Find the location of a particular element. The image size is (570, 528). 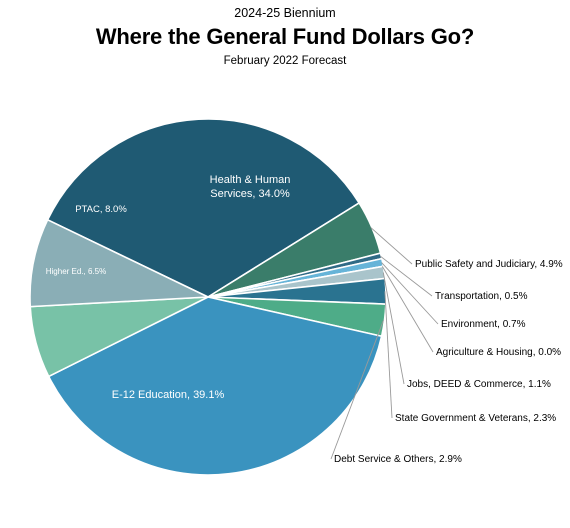

leader-lines is located at coordinates (384, 343).